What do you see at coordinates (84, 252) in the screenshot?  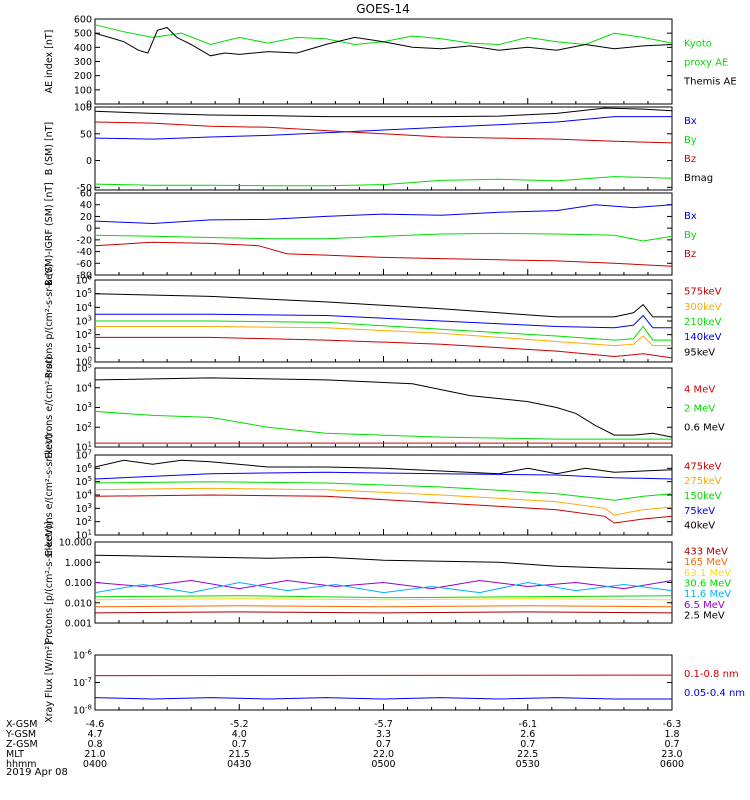 I see `y-tick-label: -40` at bounding box center [84, 252].